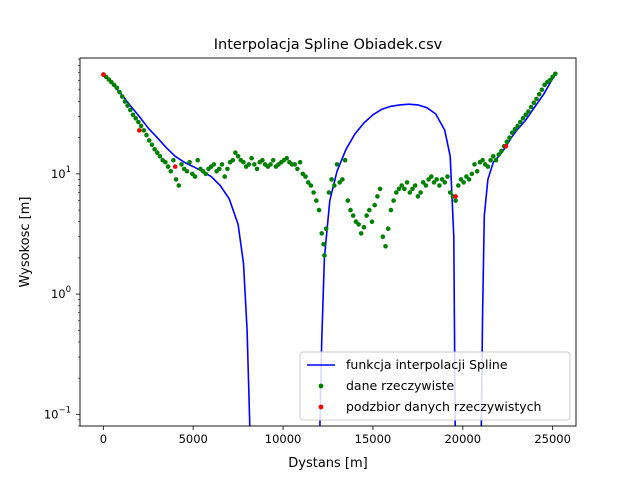 The image size is (640, 480). I want to click on chart-title: Interpolacja Spline Obiadek.csv, so click(328, 45).